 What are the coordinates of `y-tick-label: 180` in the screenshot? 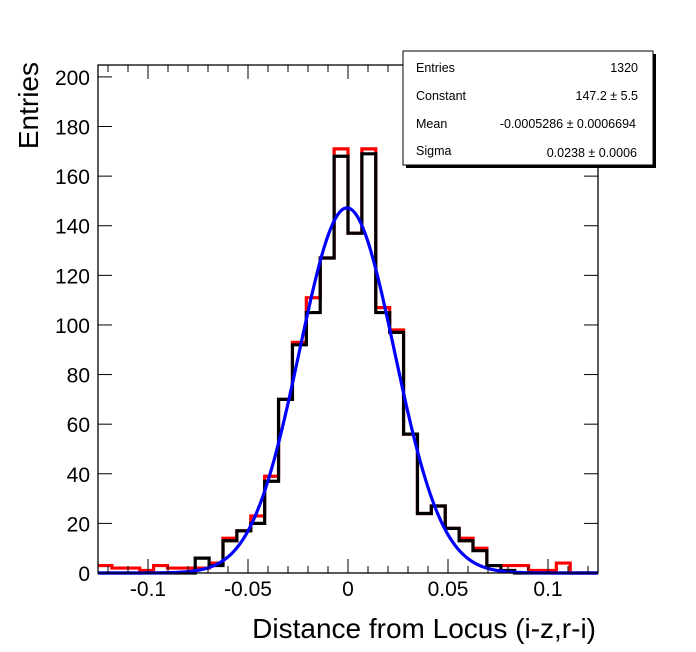 It's located at (72, 128).